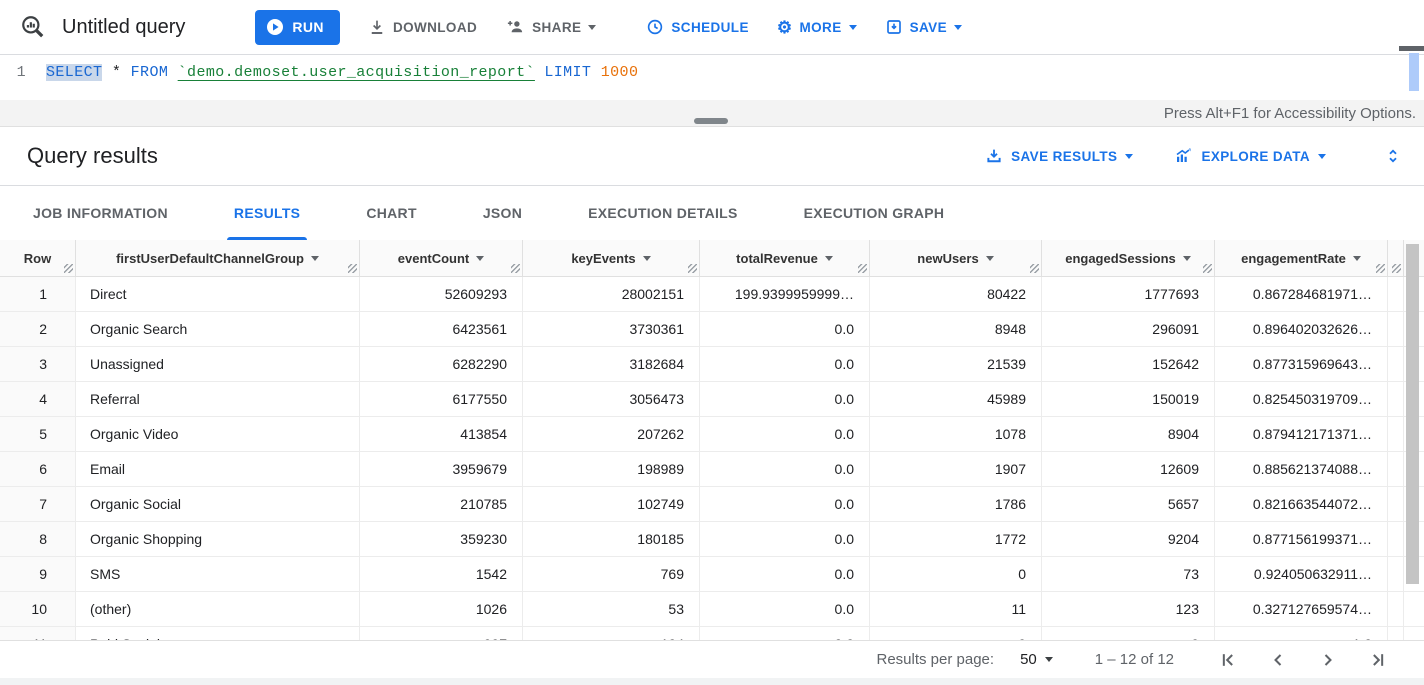  What do you see at coordinates (956, 469) in the screenshot?
I see `table-cell: 1907` at bounding box center [956, 469].